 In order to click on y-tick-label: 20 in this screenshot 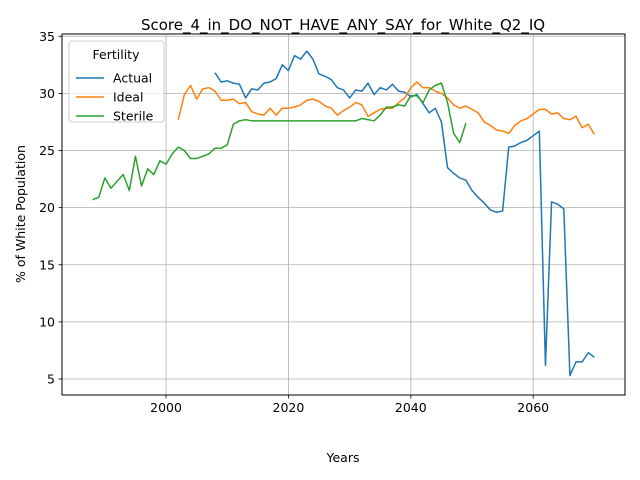, I will do `click(47, 207)`.